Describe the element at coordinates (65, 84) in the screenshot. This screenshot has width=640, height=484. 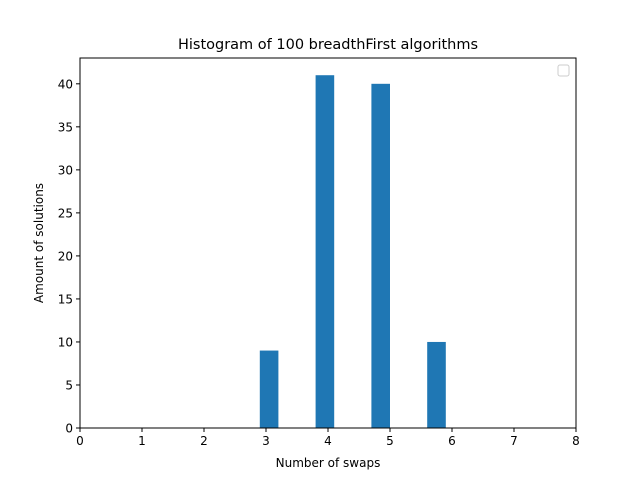
I see `y-tick-label: 40` at that location.